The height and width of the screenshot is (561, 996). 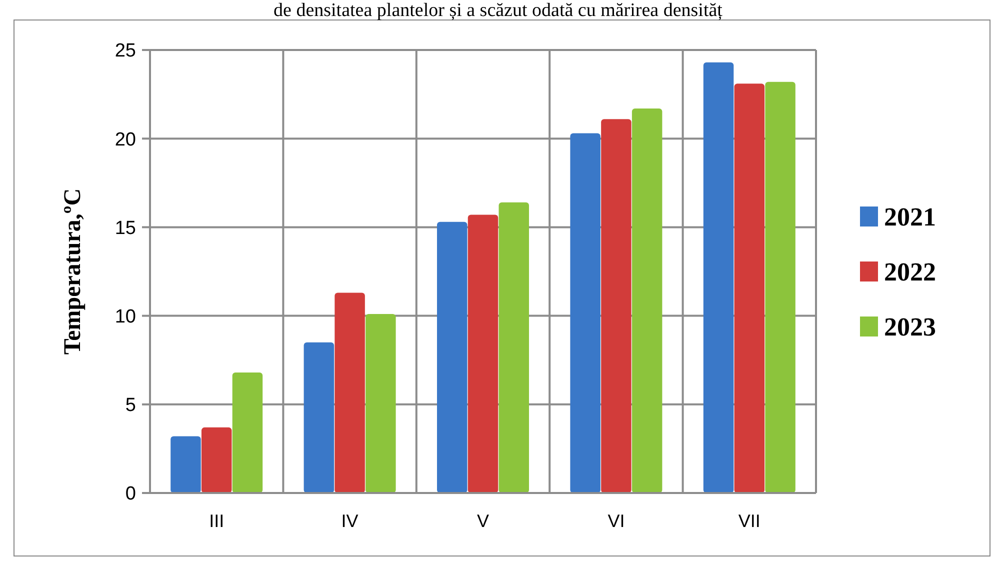 What do you see at coordinates (130, 494) in the screenshot?
I see `y-tick-label: 0` at bounding box center [130, 494].